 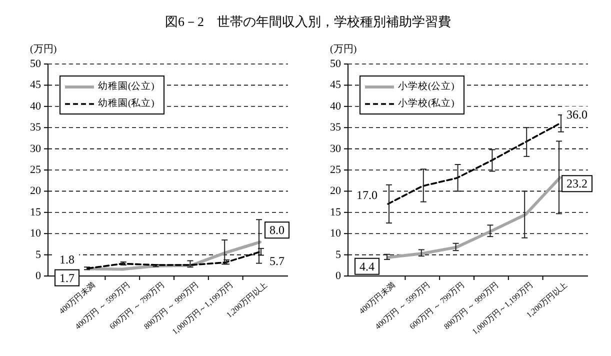 I want to click on data-label: 23.2, so click(x=577, y=183).